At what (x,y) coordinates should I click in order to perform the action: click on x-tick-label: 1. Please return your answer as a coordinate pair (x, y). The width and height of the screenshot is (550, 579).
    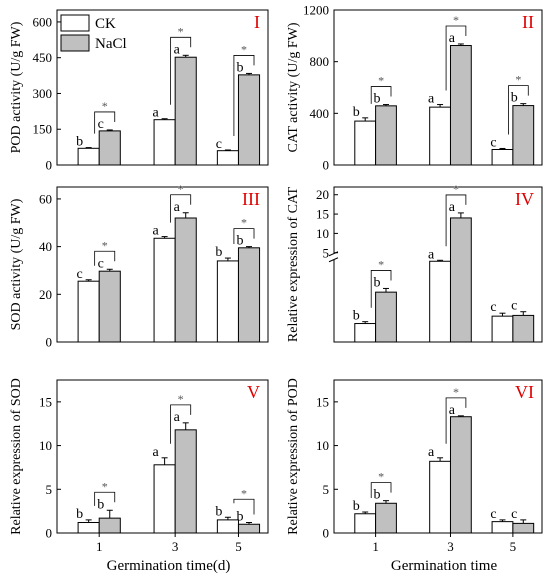
    Looking at the image, I should click on (375, 546).